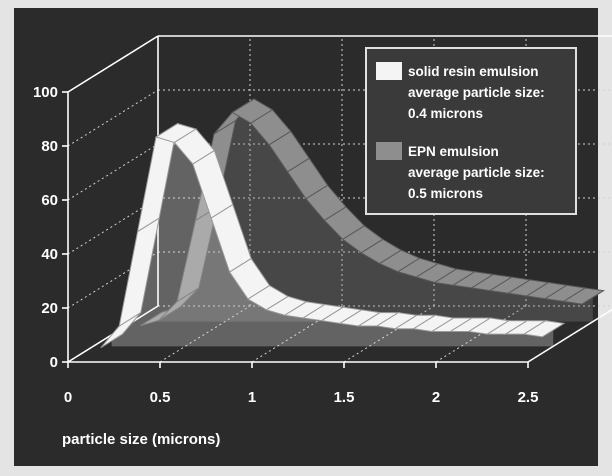 Image resolution: width=612 pixels, height=476 pixels. I want to click on x-tick-label-0: 0, so click(68, 397).